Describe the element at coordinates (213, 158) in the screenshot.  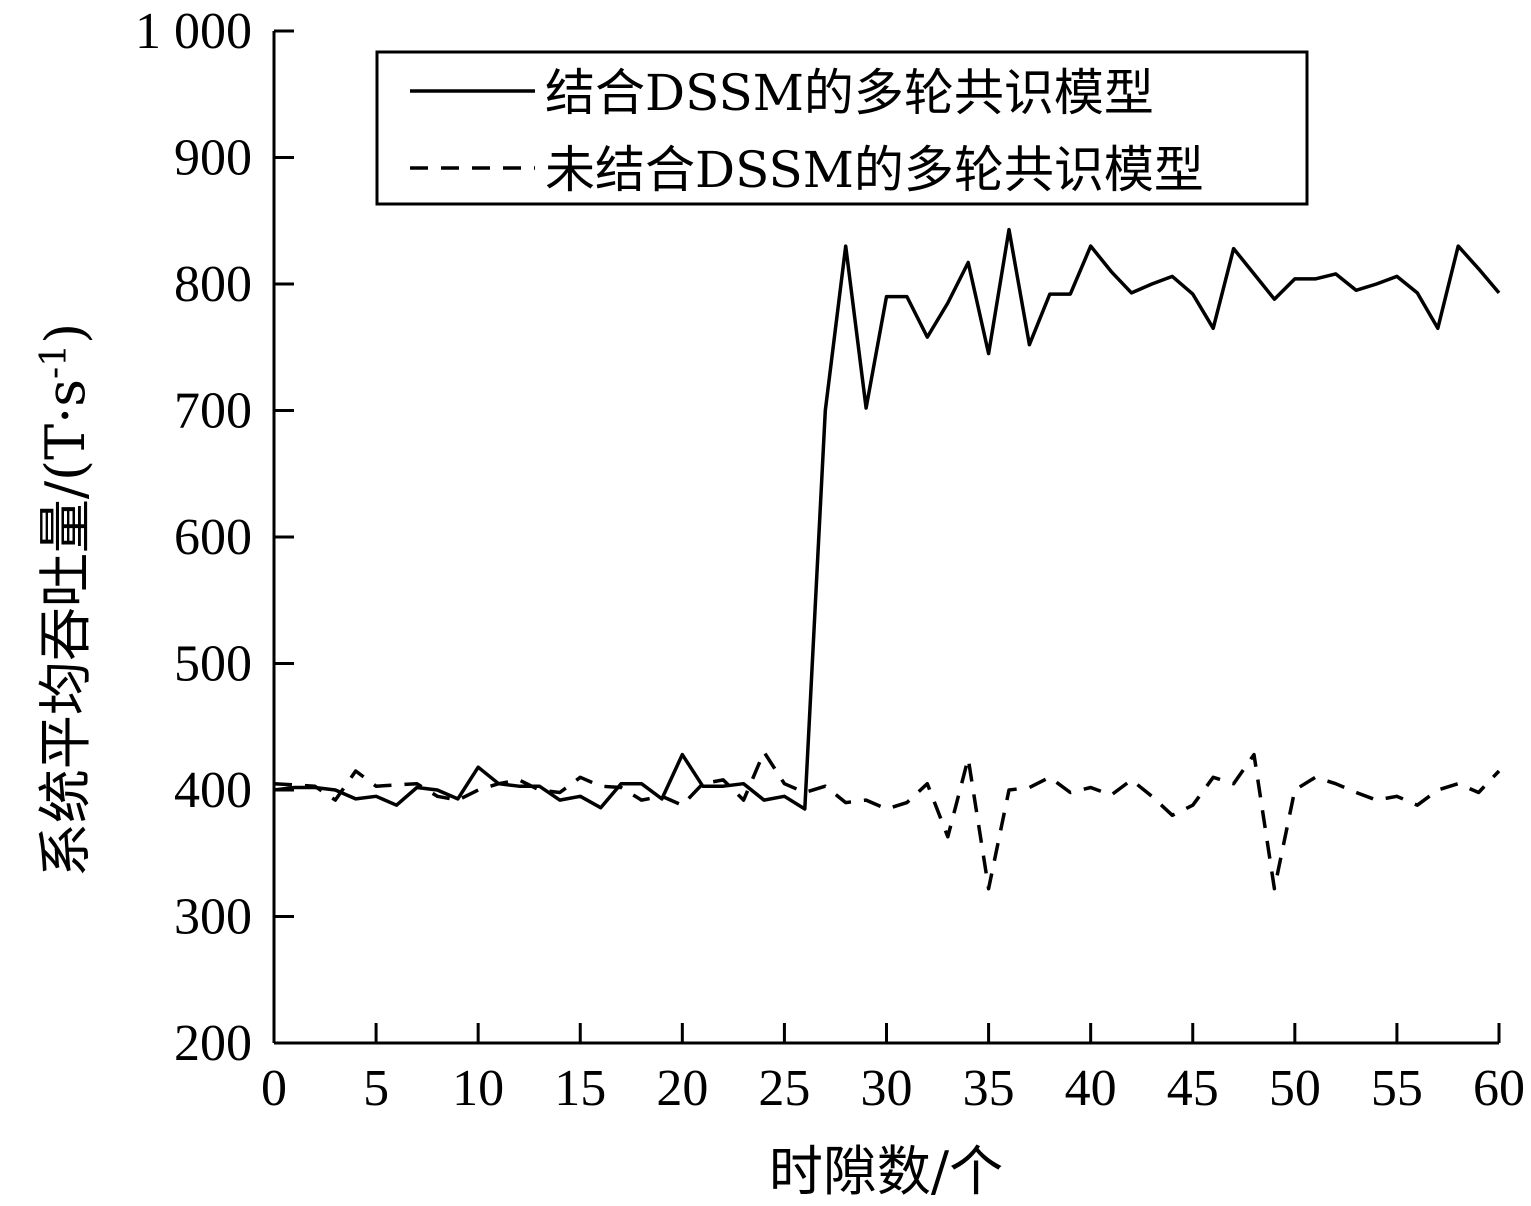
I see `y-tick-label: 900` at that location.